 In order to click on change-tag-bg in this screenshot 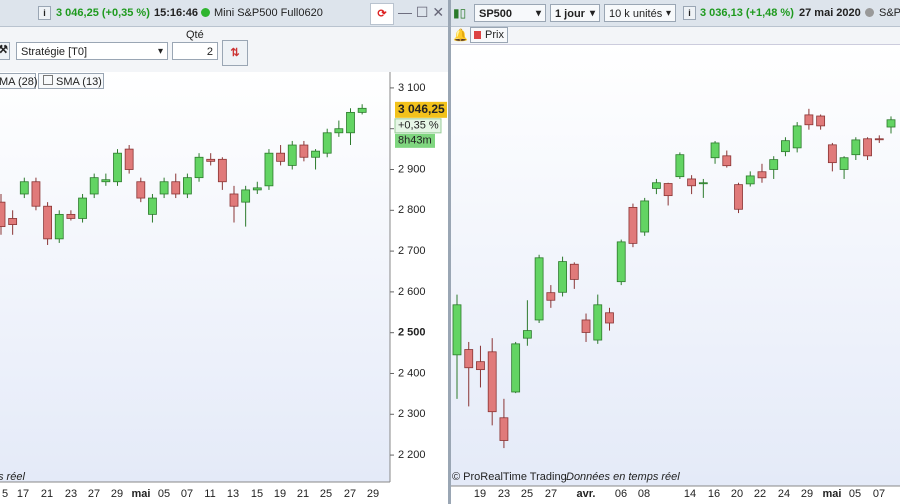, I will do `click(418, 126)`.